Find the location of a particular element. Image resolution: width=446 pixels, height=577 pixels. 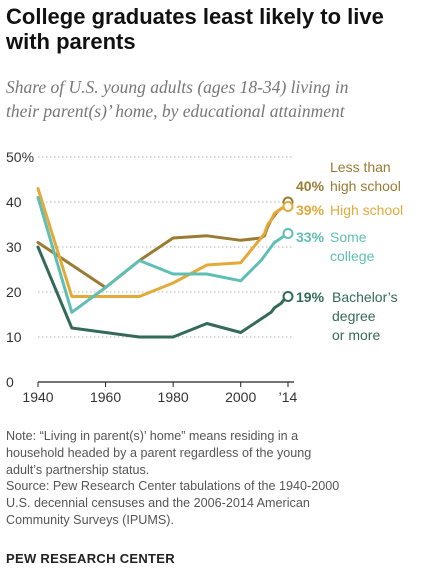

series-label-bachelors-degree: or more is located at coordinates (356, 335).